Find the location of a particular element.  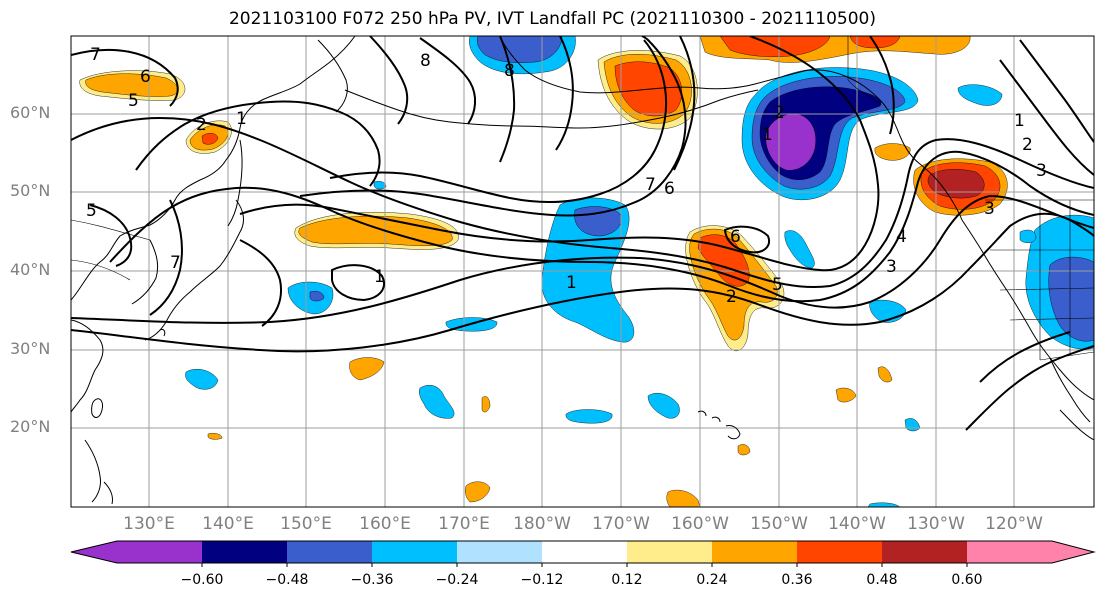

contour-label: 3 is located at coordinates (891, 267).